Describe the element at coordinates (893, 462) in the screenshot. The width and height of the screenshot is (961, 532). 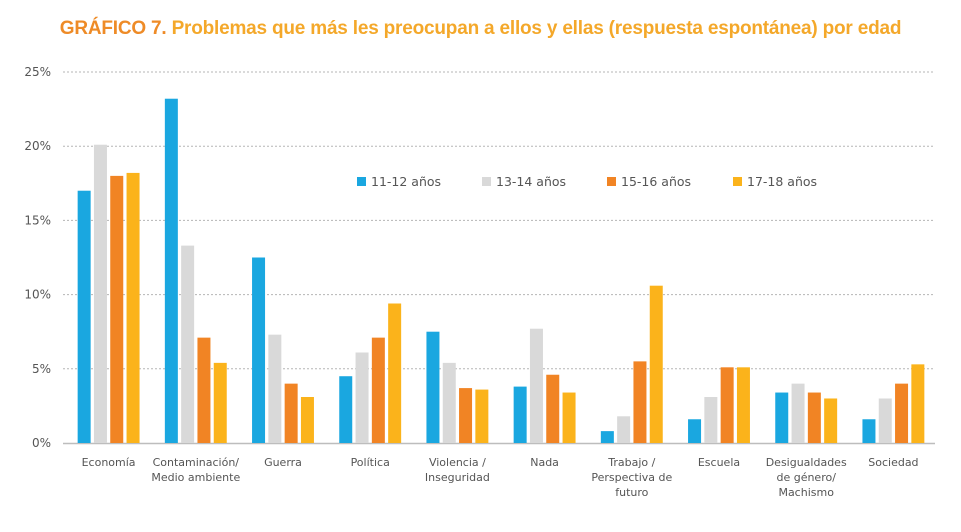
I see `x-tick-label: Sociedad` at that location.